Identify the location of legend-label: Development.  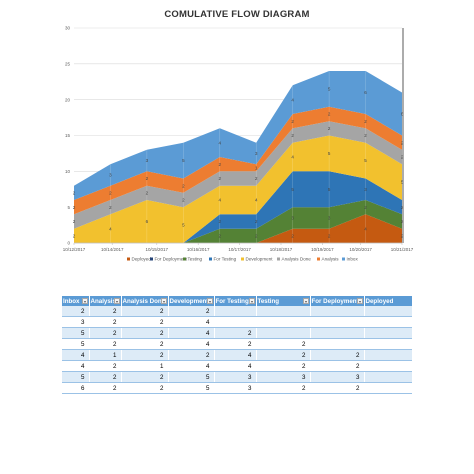
(260, 259).